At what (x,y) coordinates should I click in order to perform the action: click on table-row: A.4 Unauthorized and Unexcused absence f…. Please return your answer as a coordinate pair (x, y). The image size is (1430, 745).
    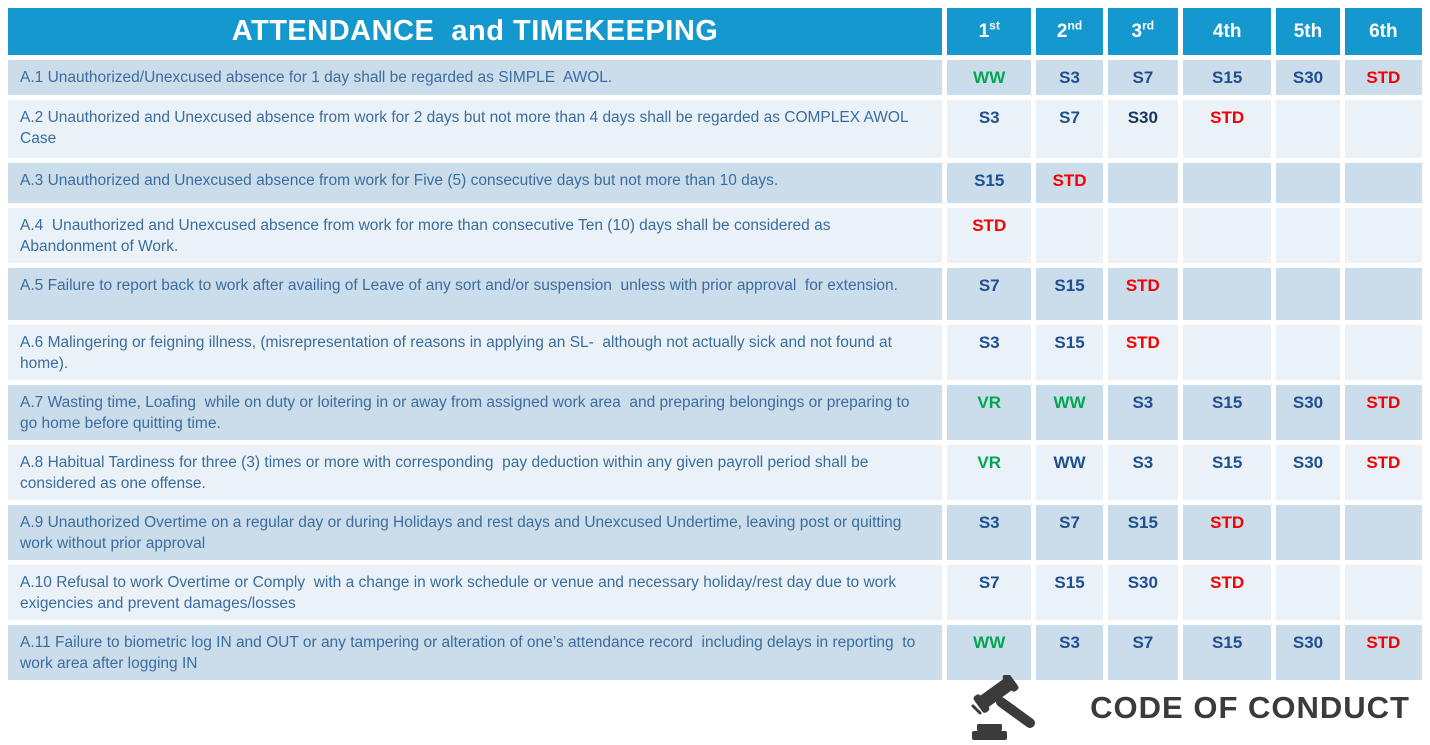
    Looking at the image, I should click on (715, 235).